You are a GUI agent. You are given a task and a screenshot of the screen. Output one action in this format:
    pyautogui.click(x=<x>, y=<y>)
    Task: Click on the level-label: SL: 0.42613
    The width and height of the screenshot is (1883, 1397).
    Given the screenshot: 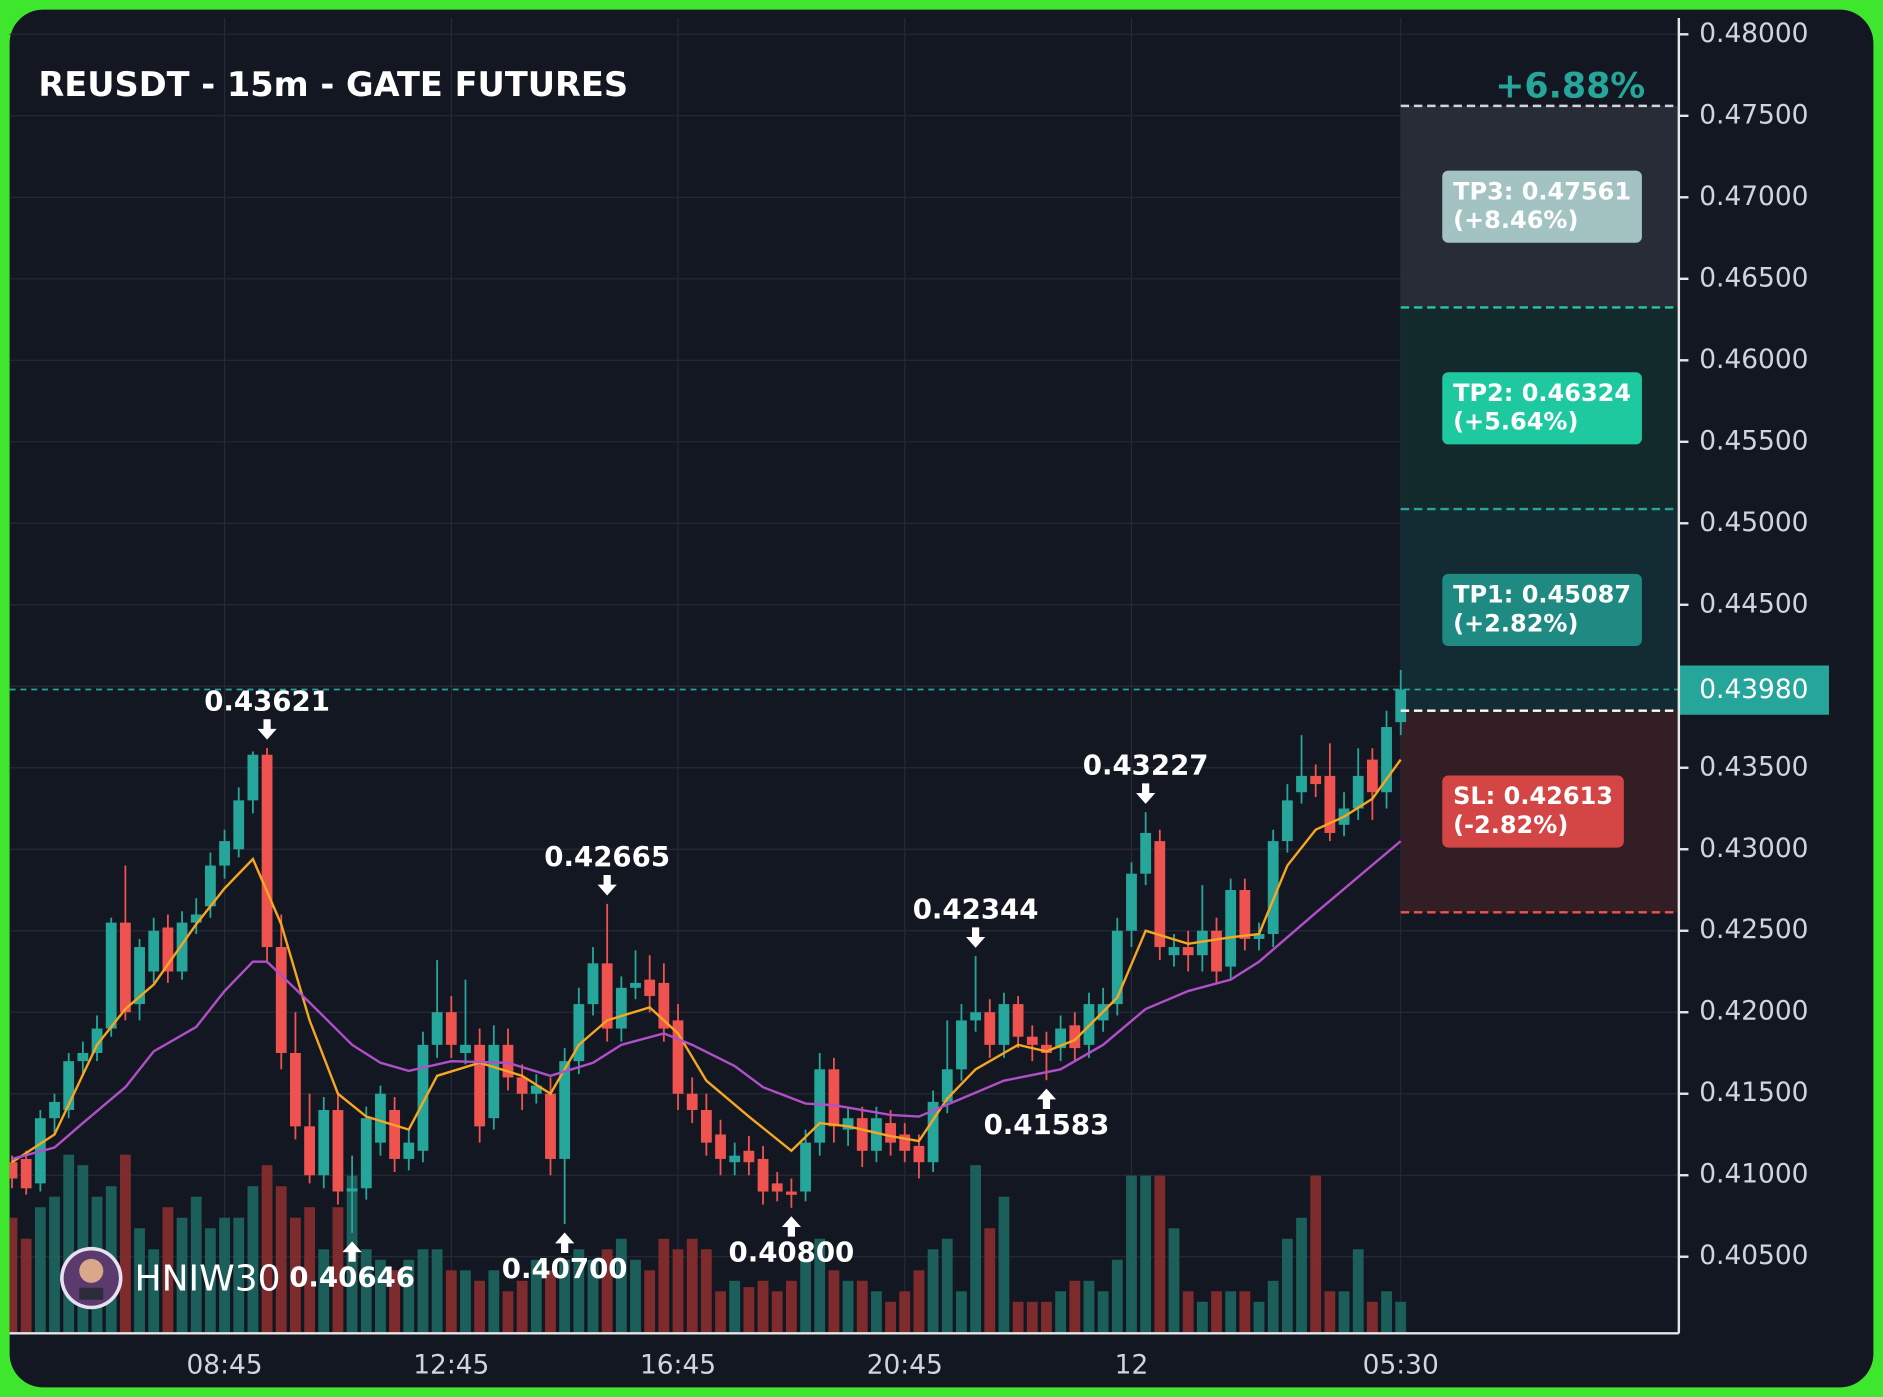 What is the action you would take?
    pyautogui.click(x=1533, y=796)
    